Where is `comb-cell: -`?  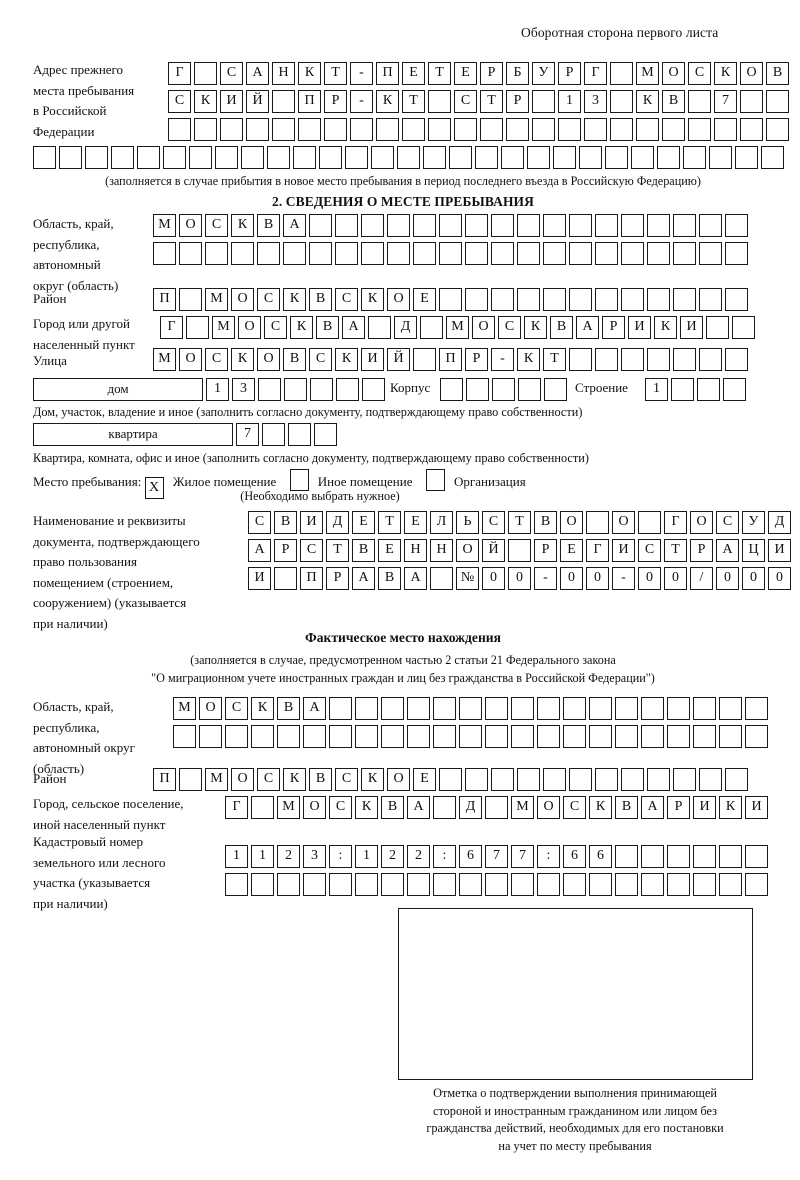
comb-cell: - is located at coordinates (361, 73).